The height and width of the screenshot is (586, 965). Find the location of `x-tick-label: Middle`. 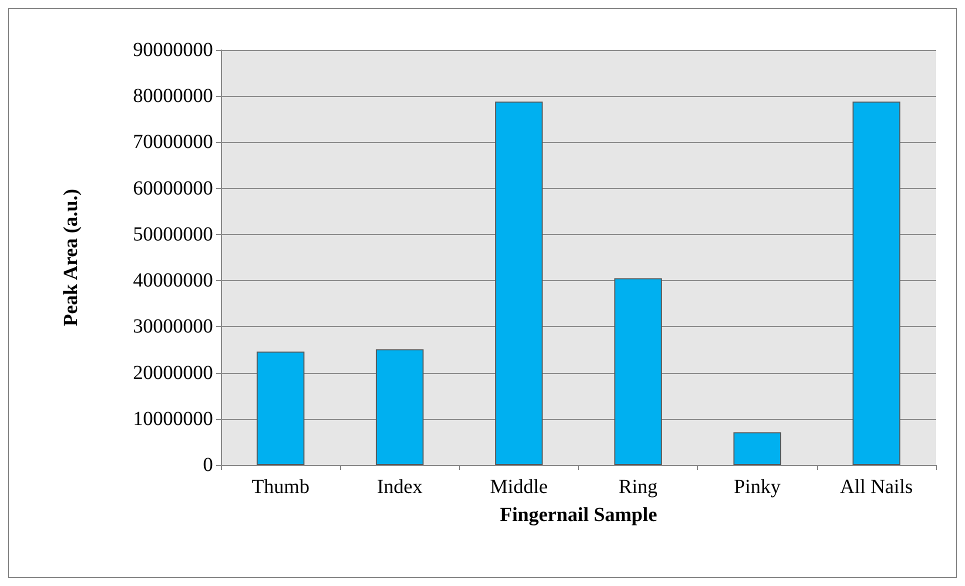

x-tick-label: Middle is located at coordinates (519, 487).